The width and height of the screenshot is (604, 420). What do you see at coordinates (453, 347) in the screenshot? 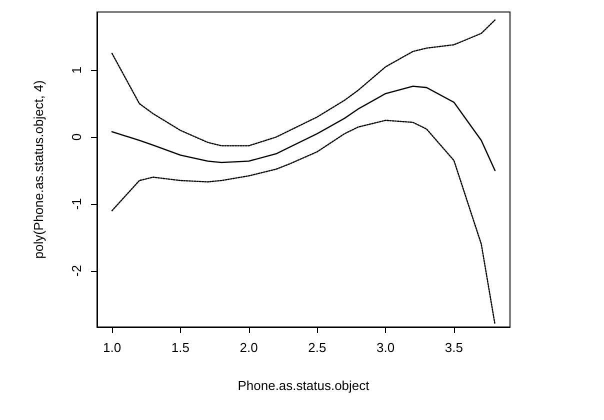
I see `x-tick-label: 3.5` at bounding box center [453, 347].